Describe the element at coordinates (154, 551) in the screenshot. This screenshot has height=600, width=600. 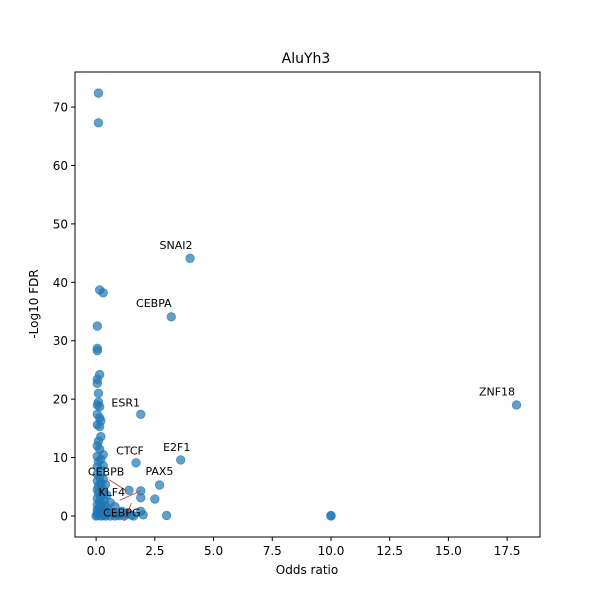
I see `x-tick-label: 2.5` at that location.